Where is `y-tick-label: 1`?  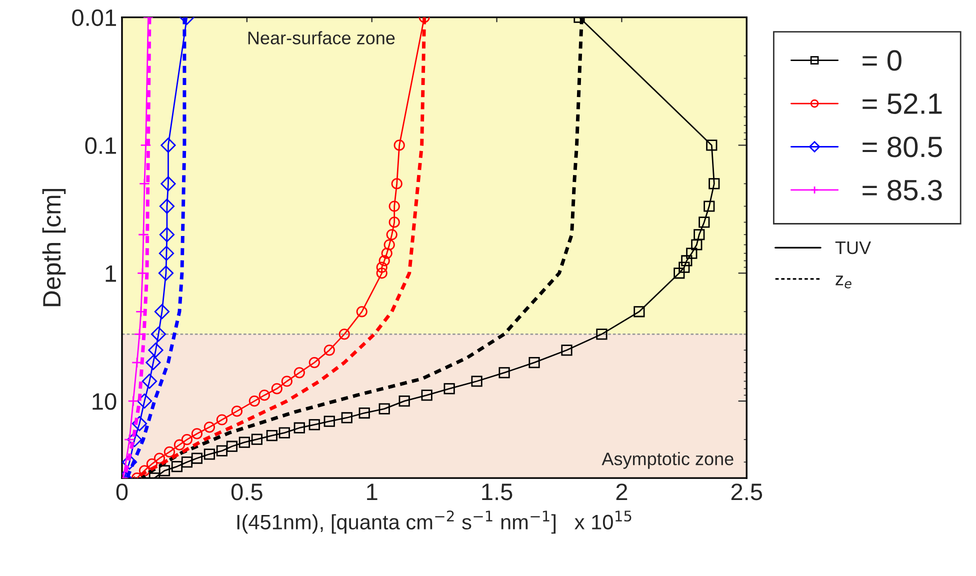
y-tick-label: 1 is located at coordinates (111, 273).